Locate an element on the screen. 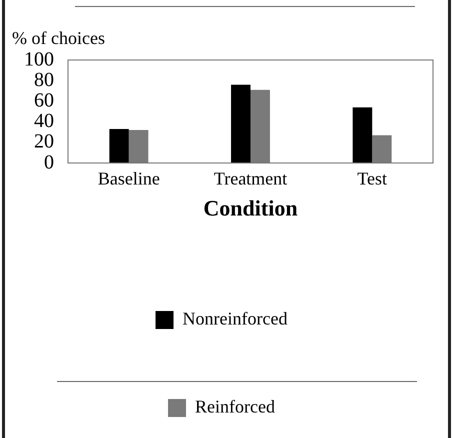  y-tick-label: 60 is located at coordinates (44, 100).